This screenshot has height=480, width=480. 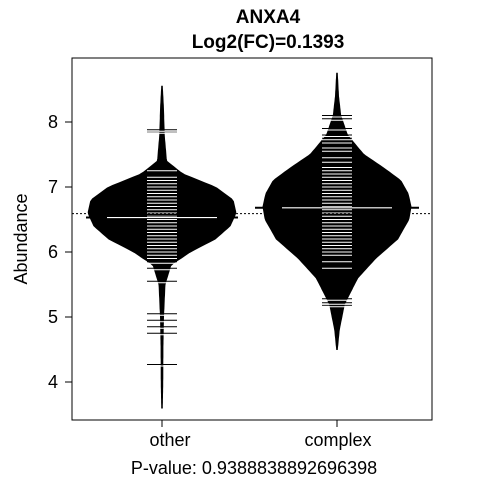 I want to click on y-tick-label: 6, so click(x=53, y=252).